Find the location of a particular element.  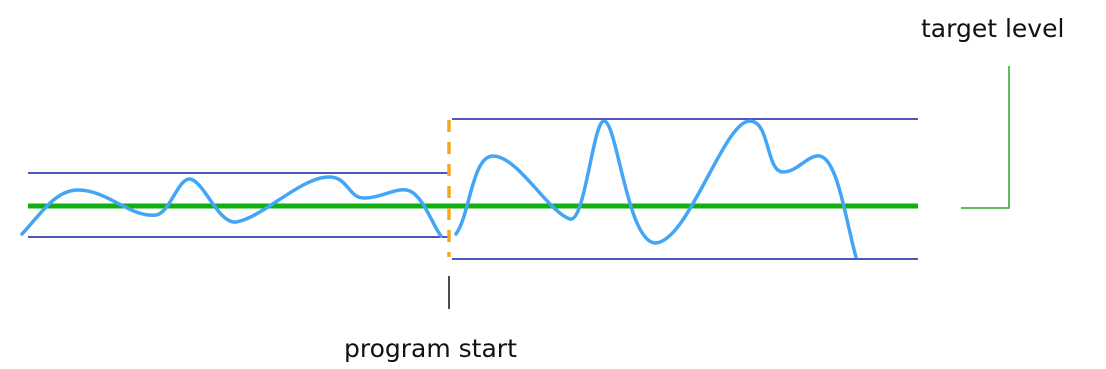

signal-after is located at coordinates (656, 189).